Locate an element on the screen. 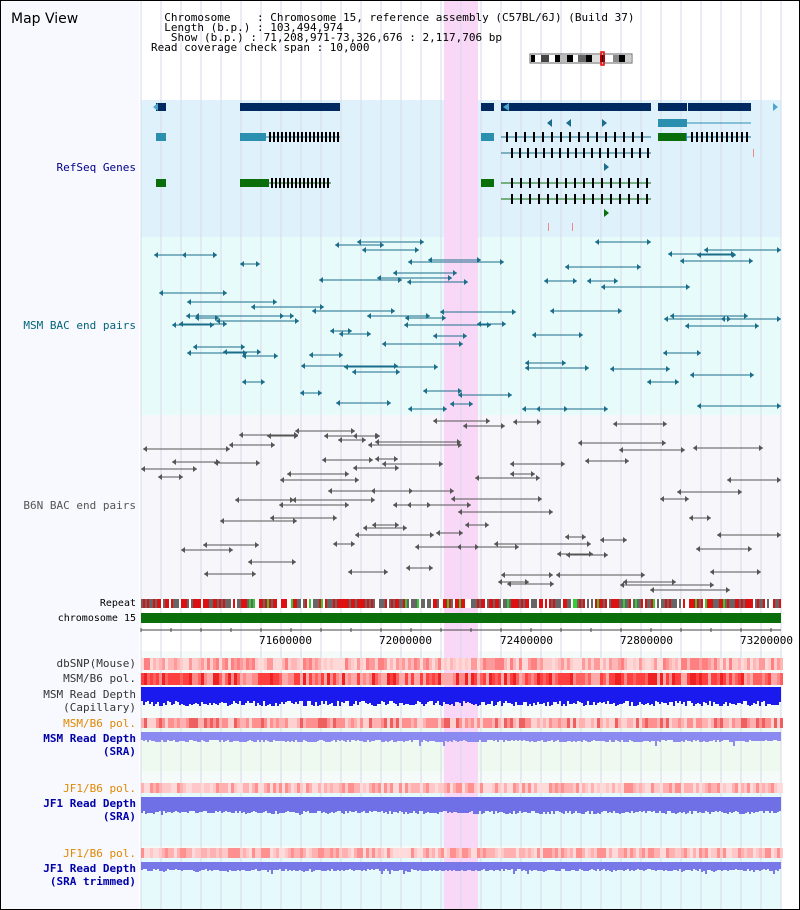 The width and height of the screenshot is (800, 910). track-label-msm-bac: MSM BAC end pairs is located at coordinates (79, 325).